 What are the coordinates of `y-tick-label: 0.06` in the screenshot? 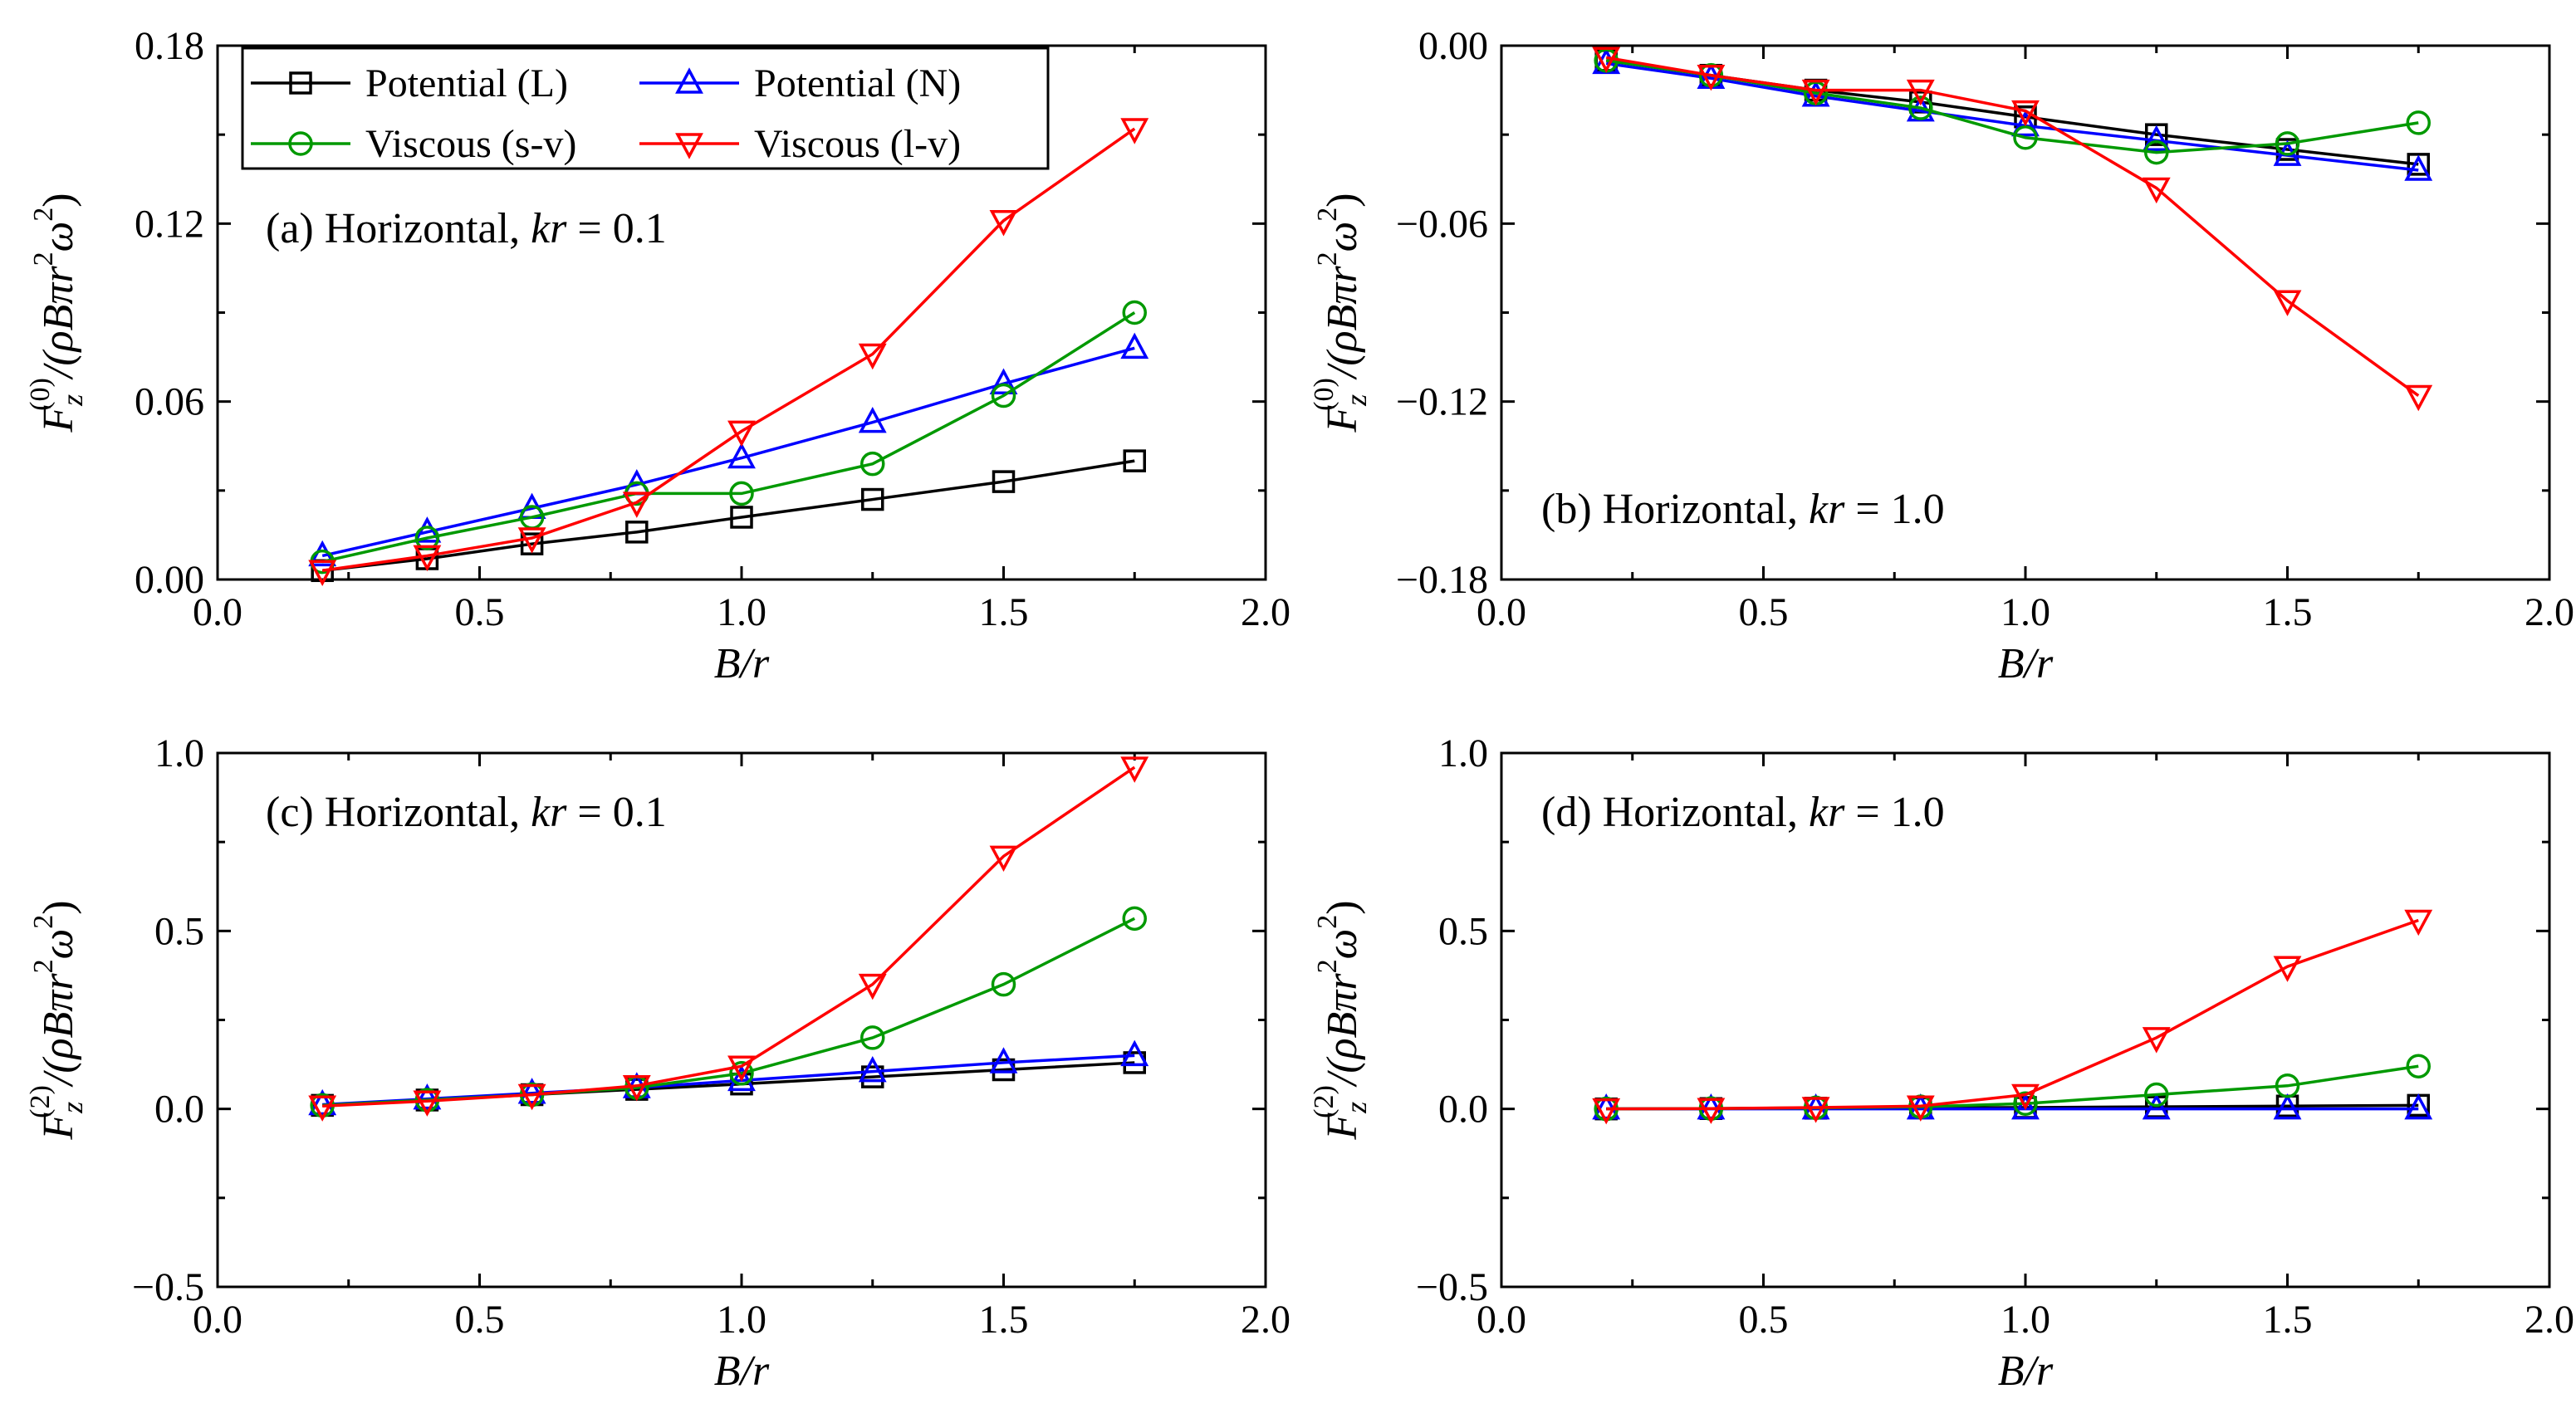 It's located at (170, 402).